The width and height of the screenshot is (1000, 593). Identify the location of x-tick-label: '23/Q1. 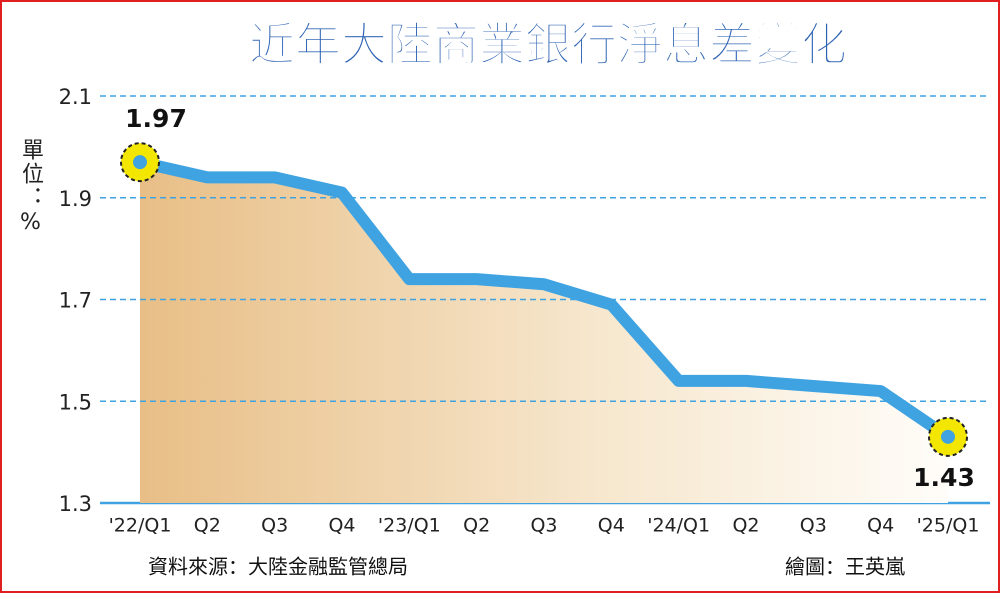
(409, 526).